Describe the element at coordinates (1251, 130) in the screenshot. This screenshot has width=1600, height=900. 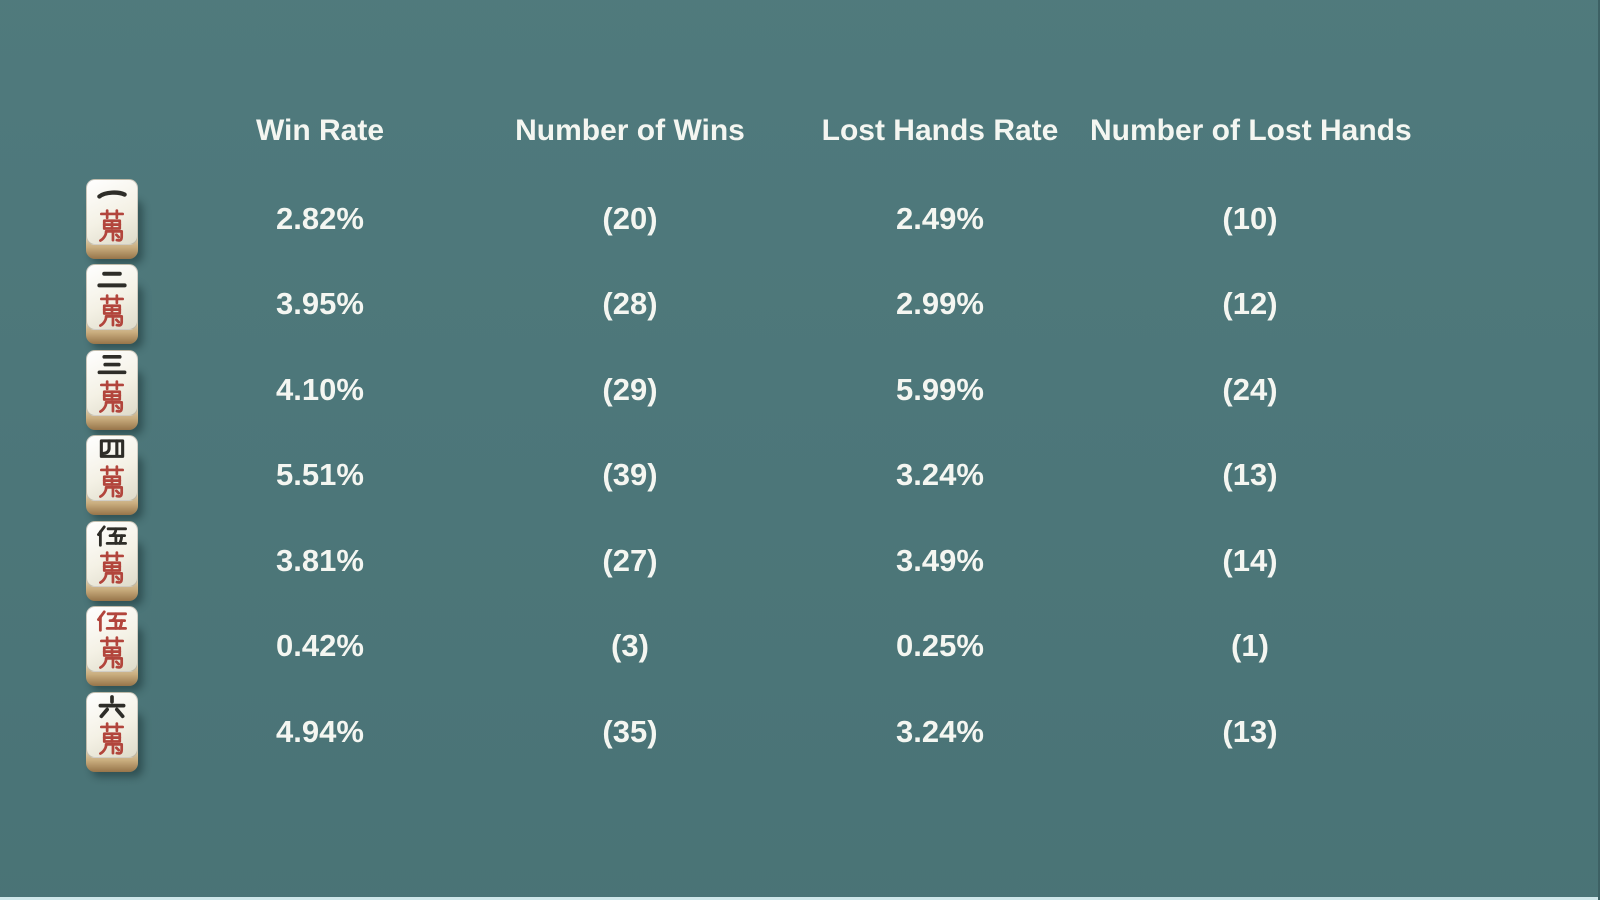
I see `header-number-of-lost-hands: Number of Lost Hands` at that location.